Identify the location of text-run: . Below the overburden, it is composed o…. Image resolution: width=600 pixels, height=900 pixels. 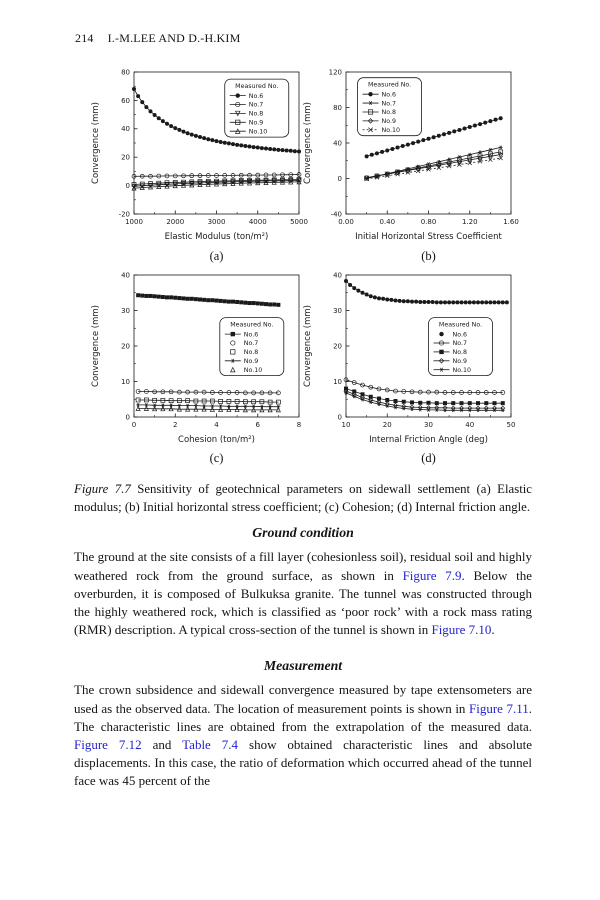
(303, 602).